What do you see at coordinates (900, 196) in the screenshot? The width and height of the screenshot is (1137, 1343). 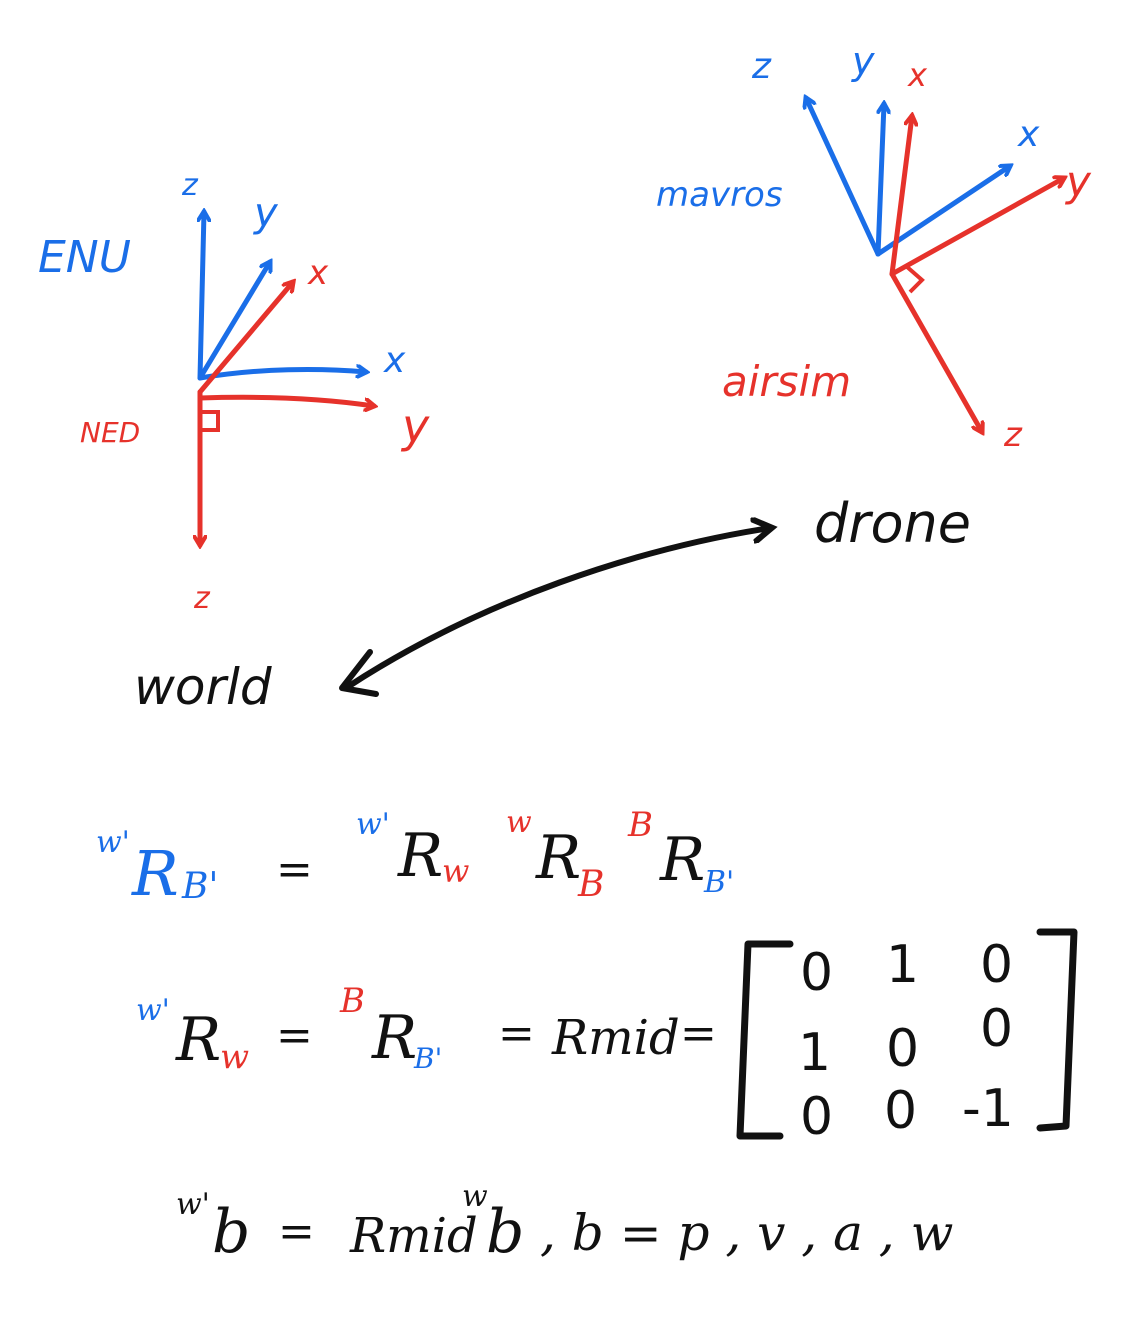 I see `airsim-x-axis` at bounding box center [900, 196].